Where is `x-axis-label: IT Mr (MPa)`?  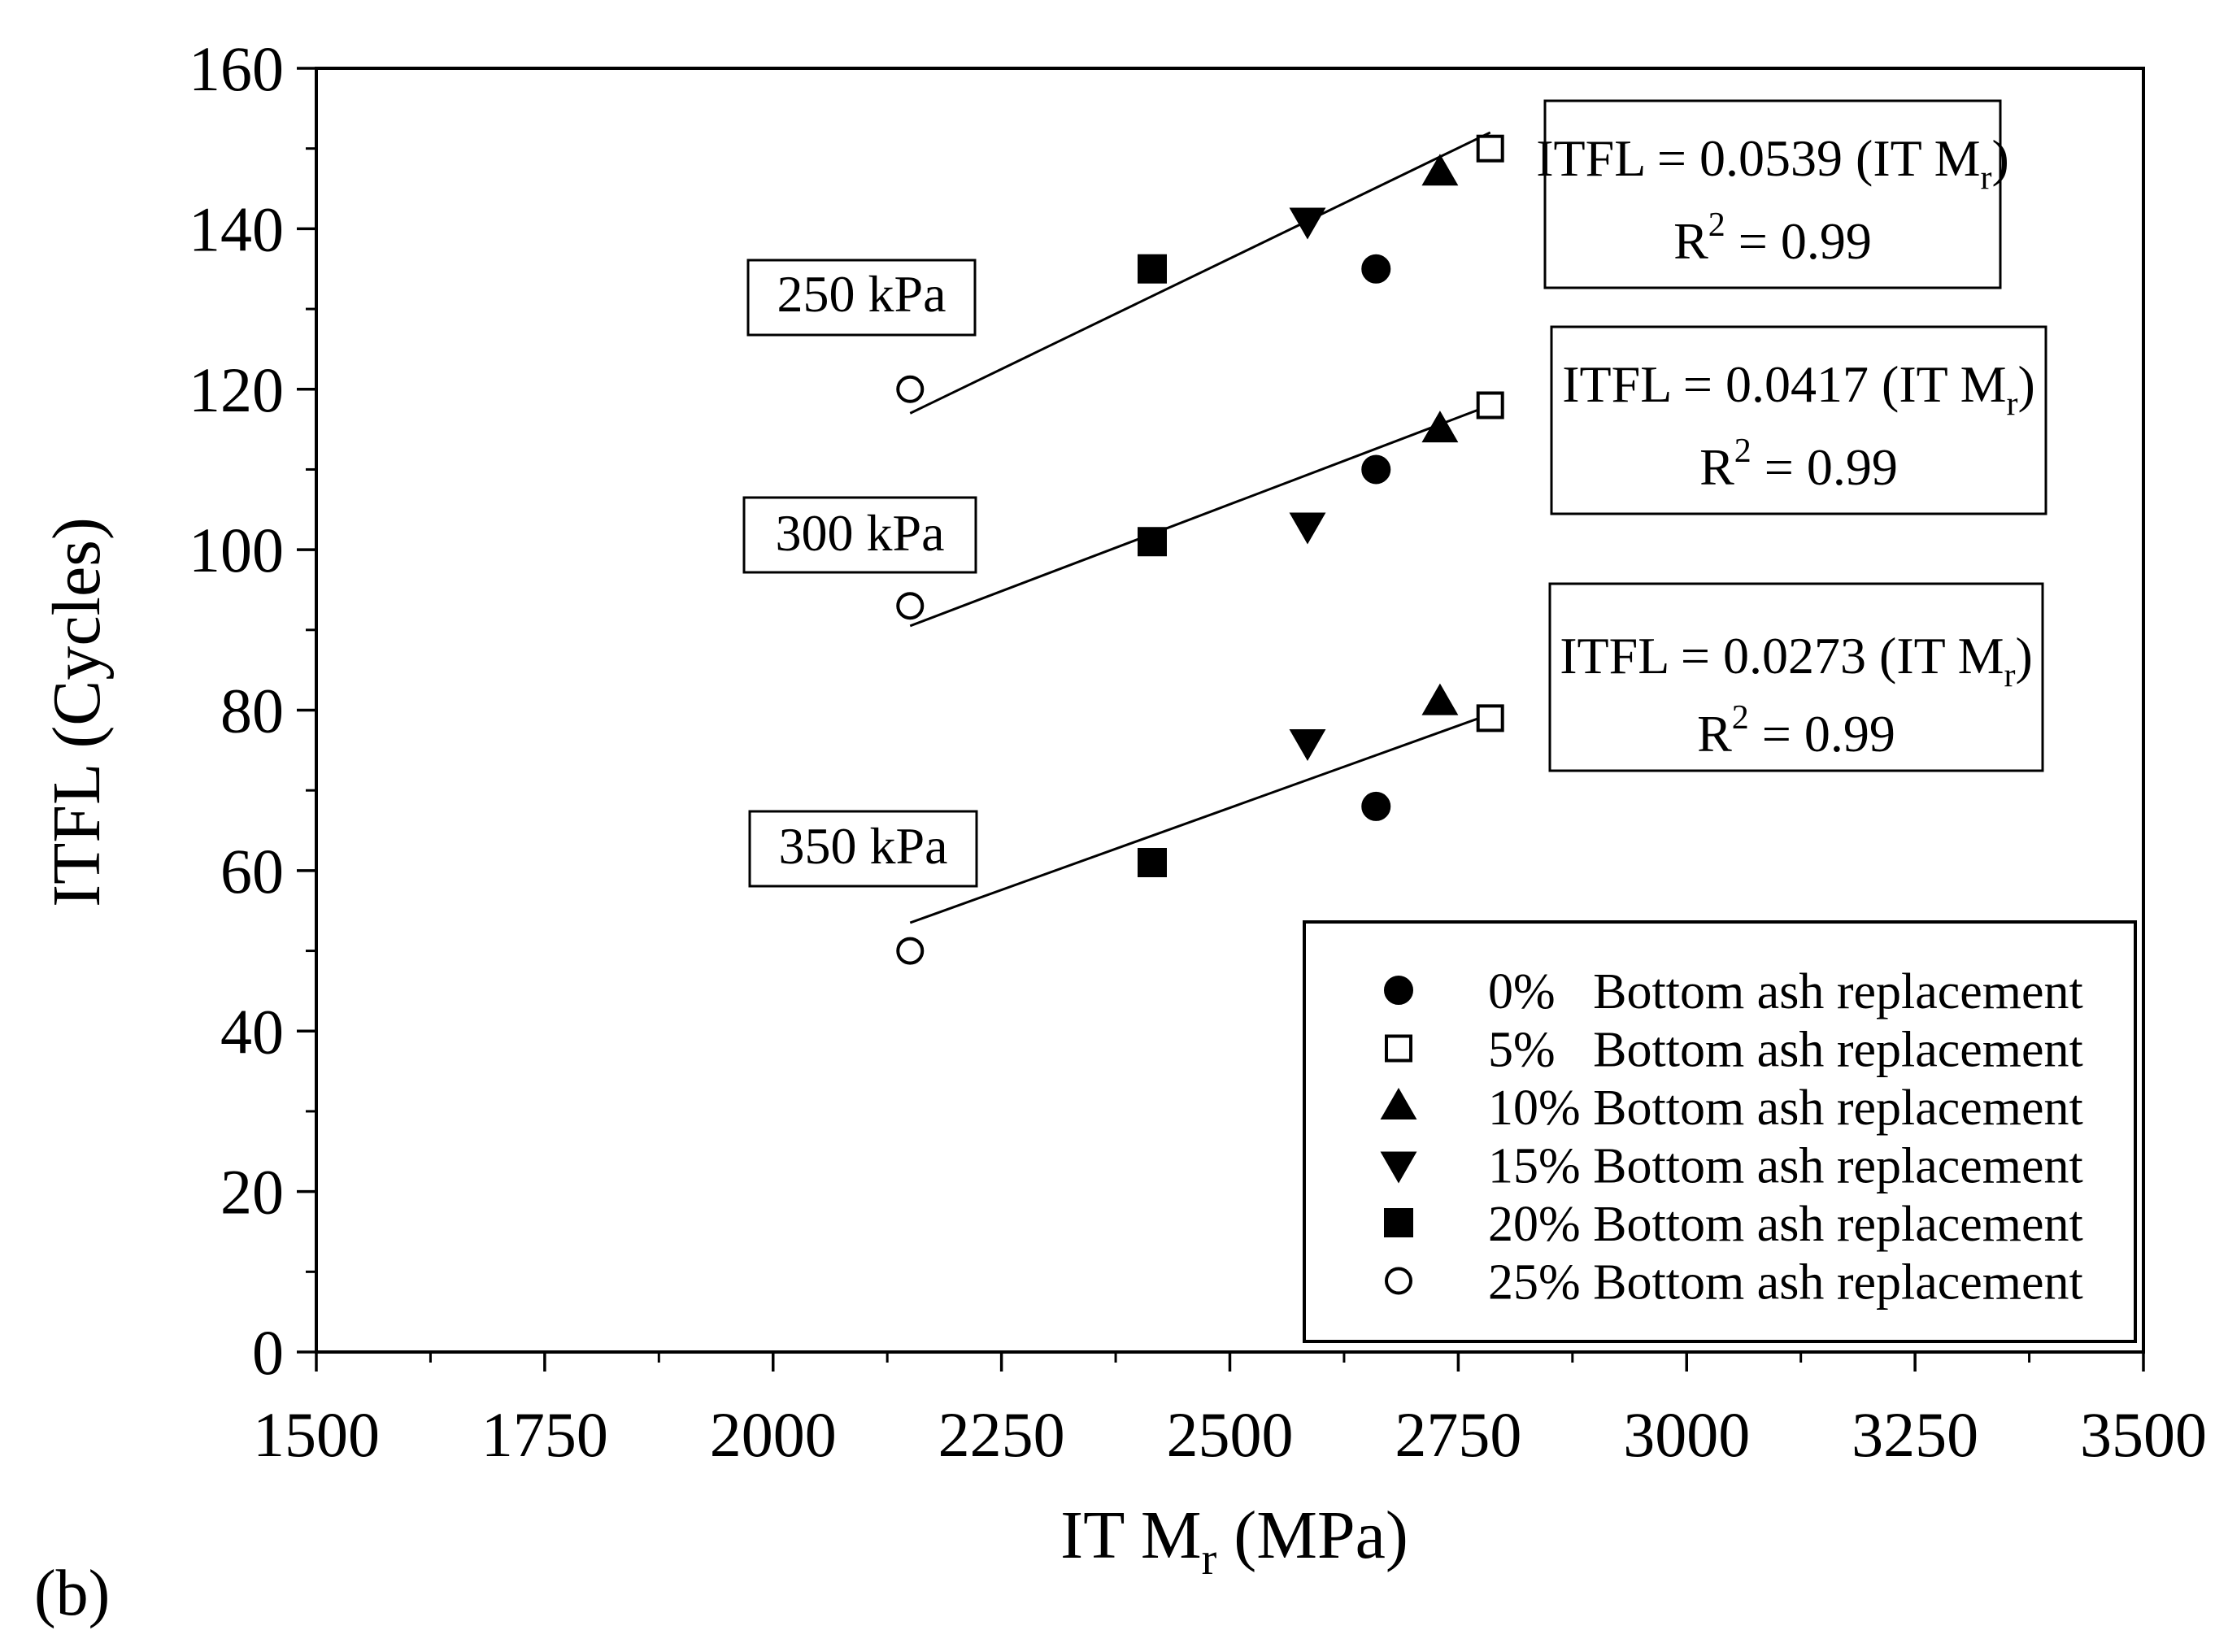 x-axis-label: IT Mr (MPa) is located at coordinates (1234, 1541).